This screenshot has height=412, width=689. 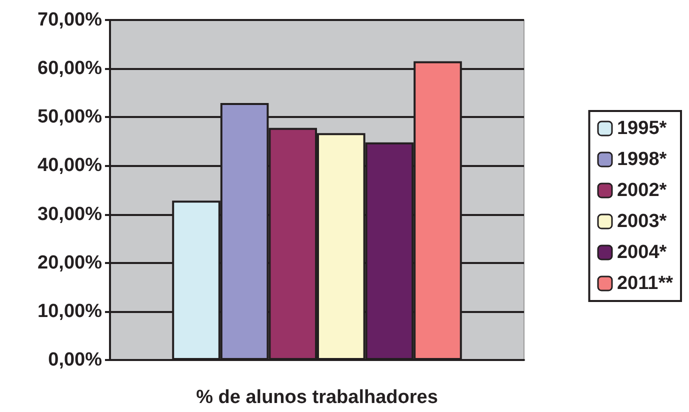 What do you see at coordinates (70, 117) in the screenshot?
I see `y-tick-label: 50,00%` at bounding box center [70, 117].